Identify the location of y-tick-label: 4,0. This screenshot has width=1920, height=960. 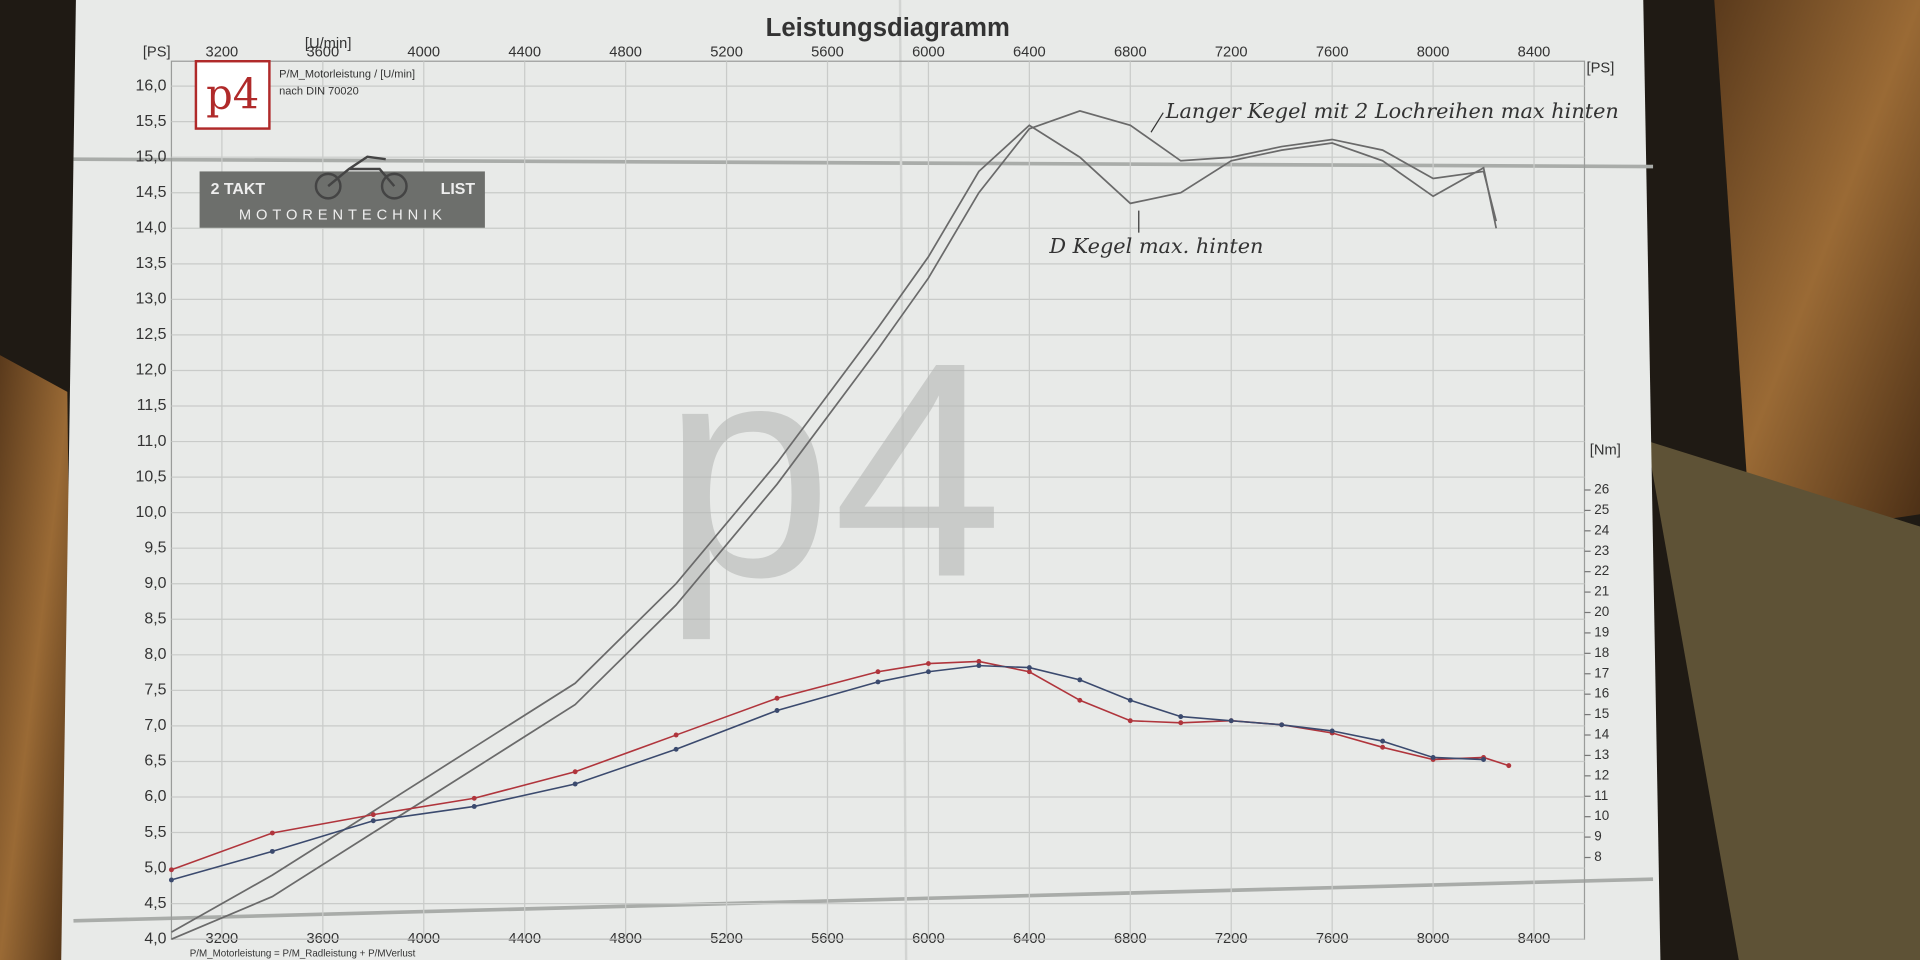
(155, 938).